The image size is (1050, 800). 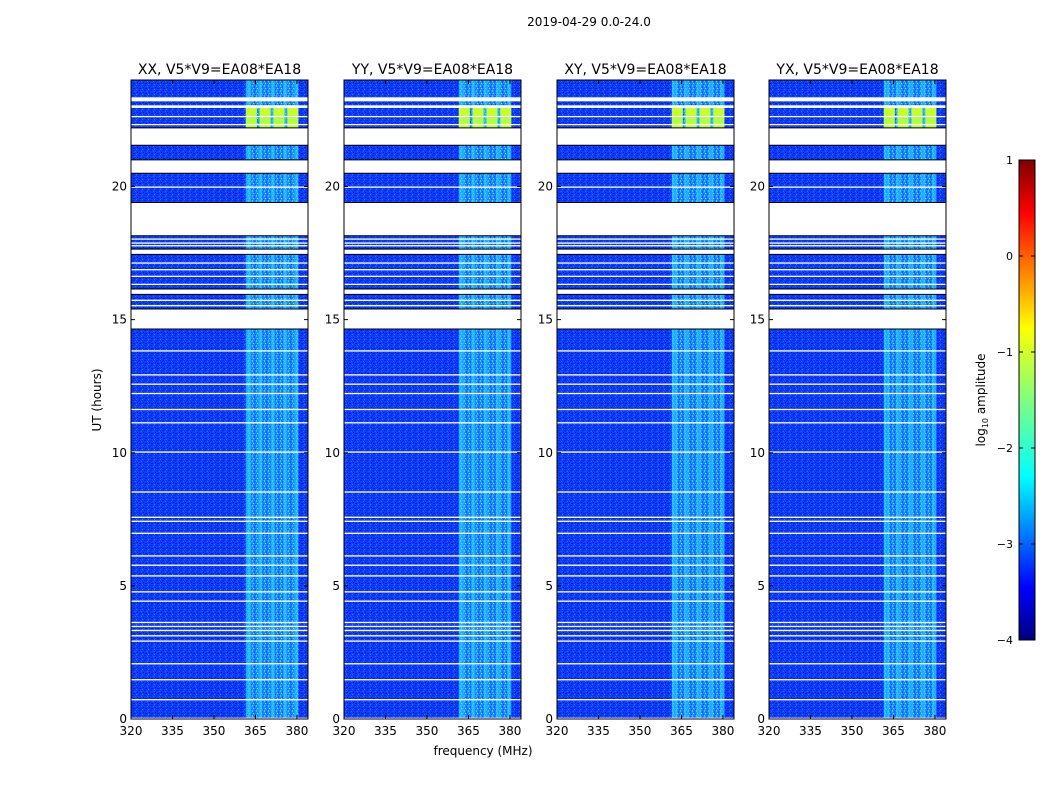 What do you see at coordinates (1009, 256) in the screenshot?
I see `colorbar-tick-label: 0` at bounding box center [1009, 256].